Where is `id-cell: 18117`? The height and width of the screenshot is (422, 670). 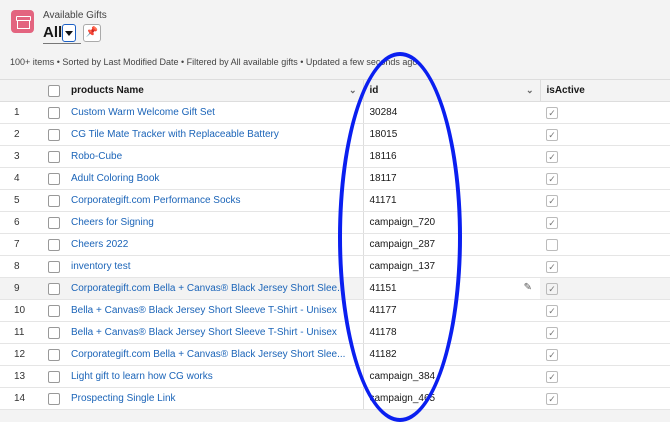 id-cell: 18117 is located at coordinates (451, 178).